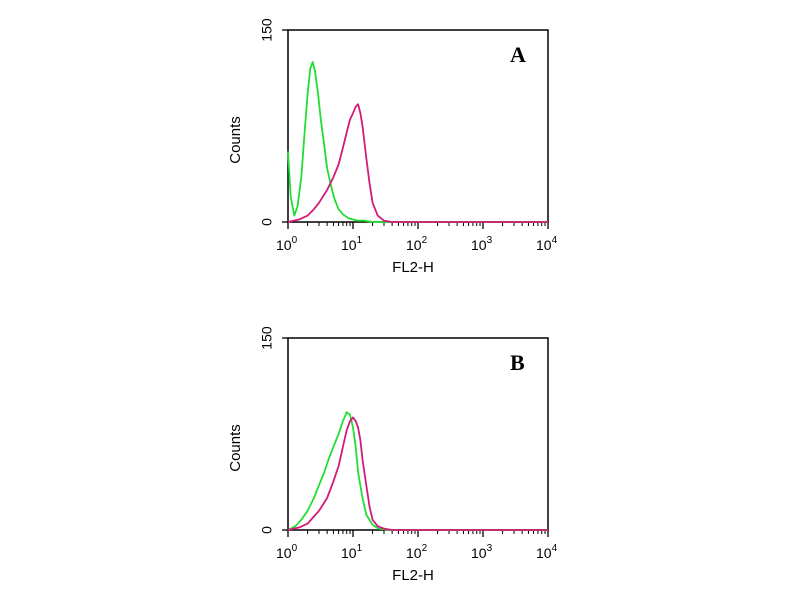 This screenshot has height=600, width=800. Describe the element at coordinates (517, 362) in the screenshot. I see `panel-letter: B` at that location.